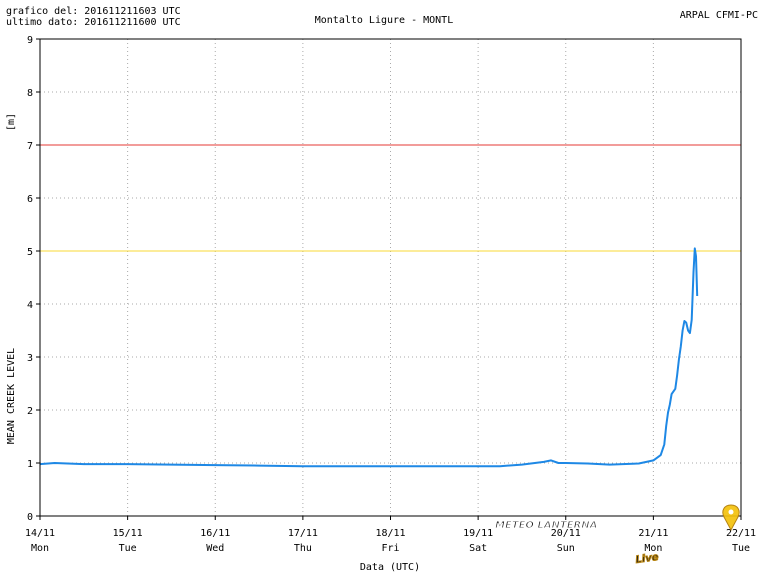  I want to click on y-axis-label: MEAN CREEK LEVEL, so click(11, 396).